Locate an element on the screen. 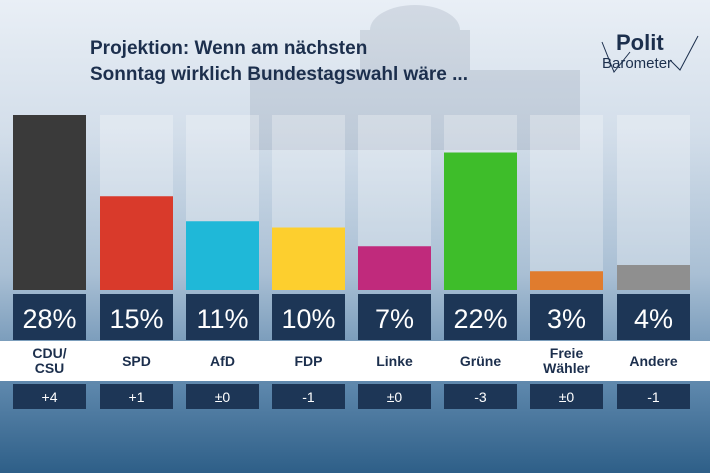  logo-text-1: Polit is located at coordinates (640, 42).